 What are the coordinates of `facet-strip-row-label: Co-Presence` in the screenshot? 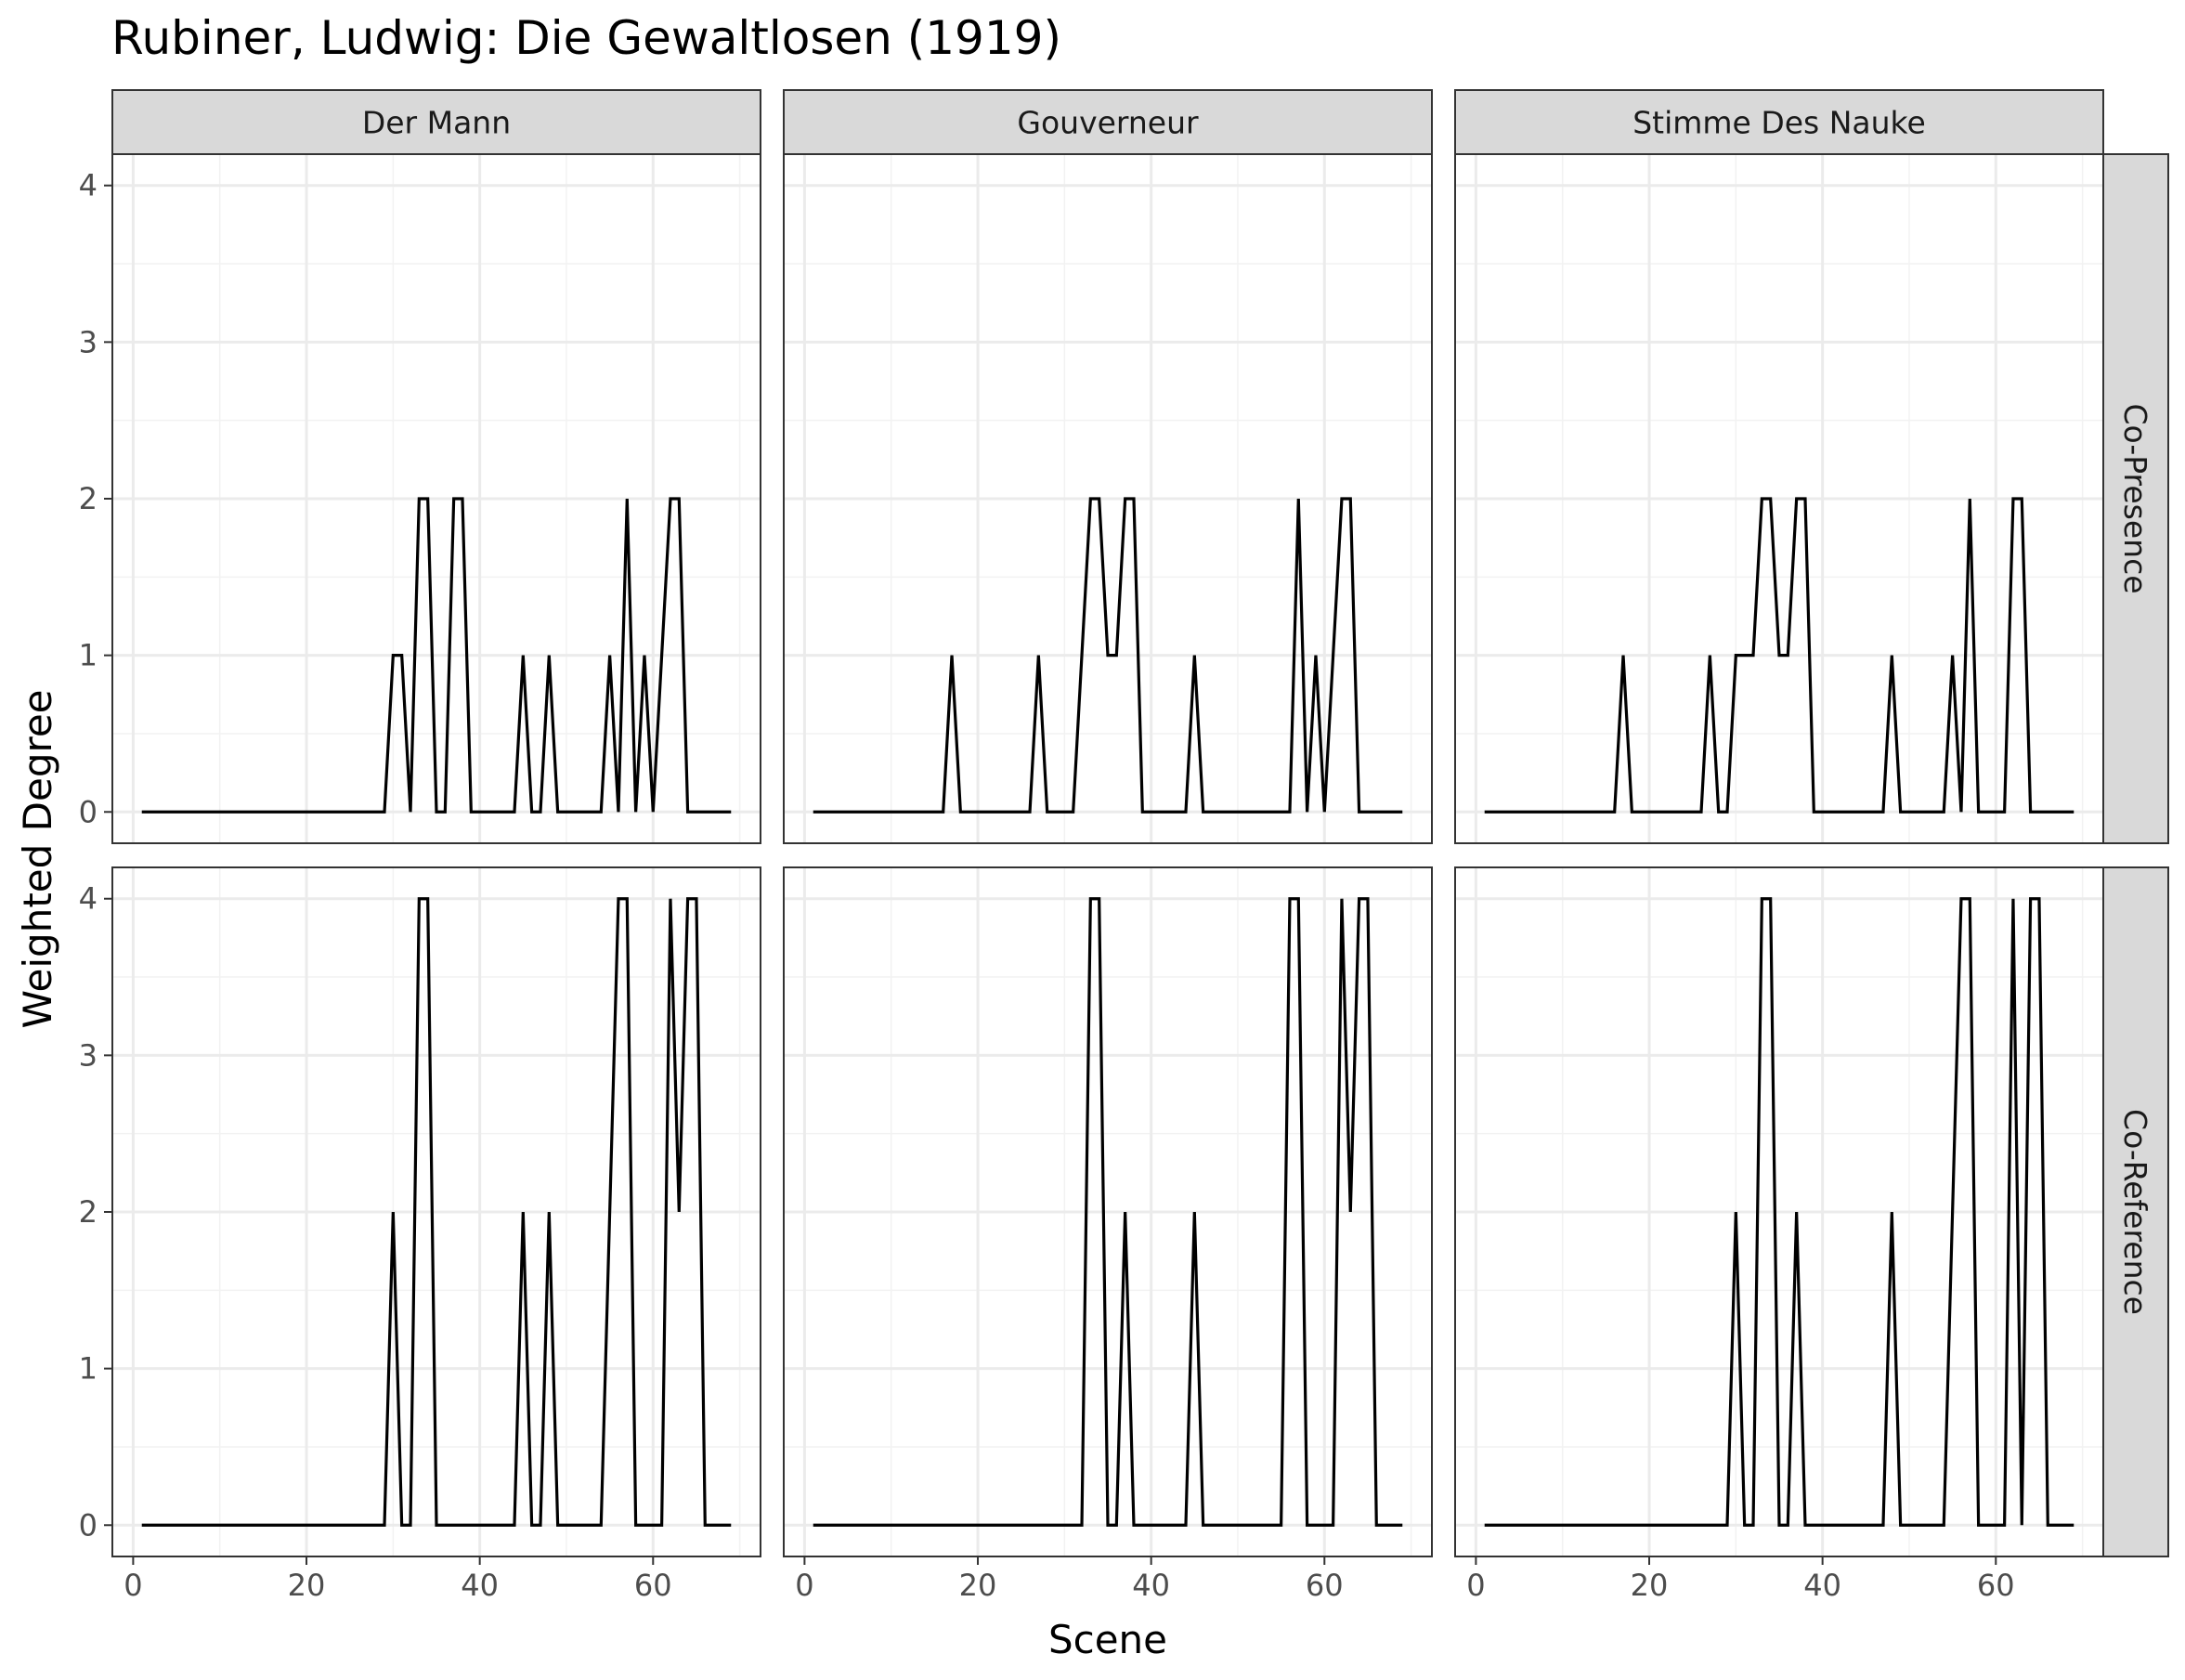 It's located at (2135, 498).